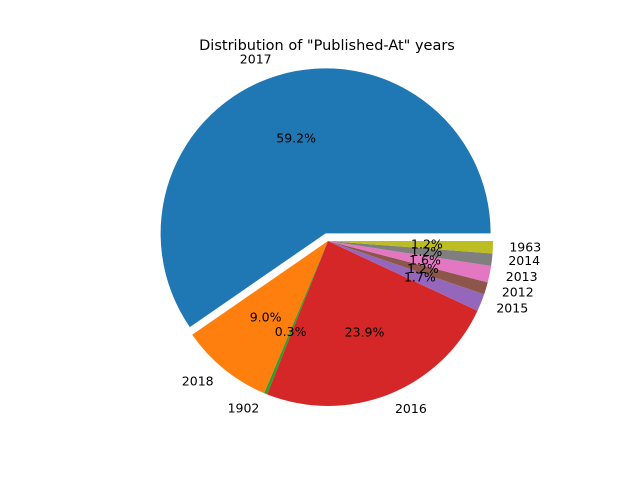  What do you see at coordinates (427, 243) in the screenshot?
I see `pct-label-1963: 1.2%` at bounding box center [427, 243].